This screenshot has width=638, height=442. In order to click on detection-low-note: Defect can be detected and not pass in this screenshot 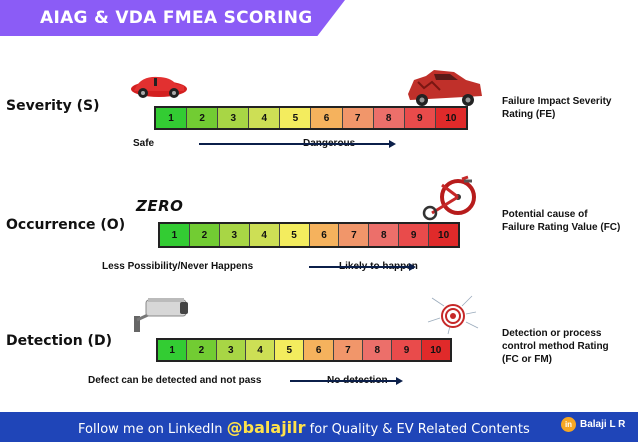, I will do `click(175, 380)`.